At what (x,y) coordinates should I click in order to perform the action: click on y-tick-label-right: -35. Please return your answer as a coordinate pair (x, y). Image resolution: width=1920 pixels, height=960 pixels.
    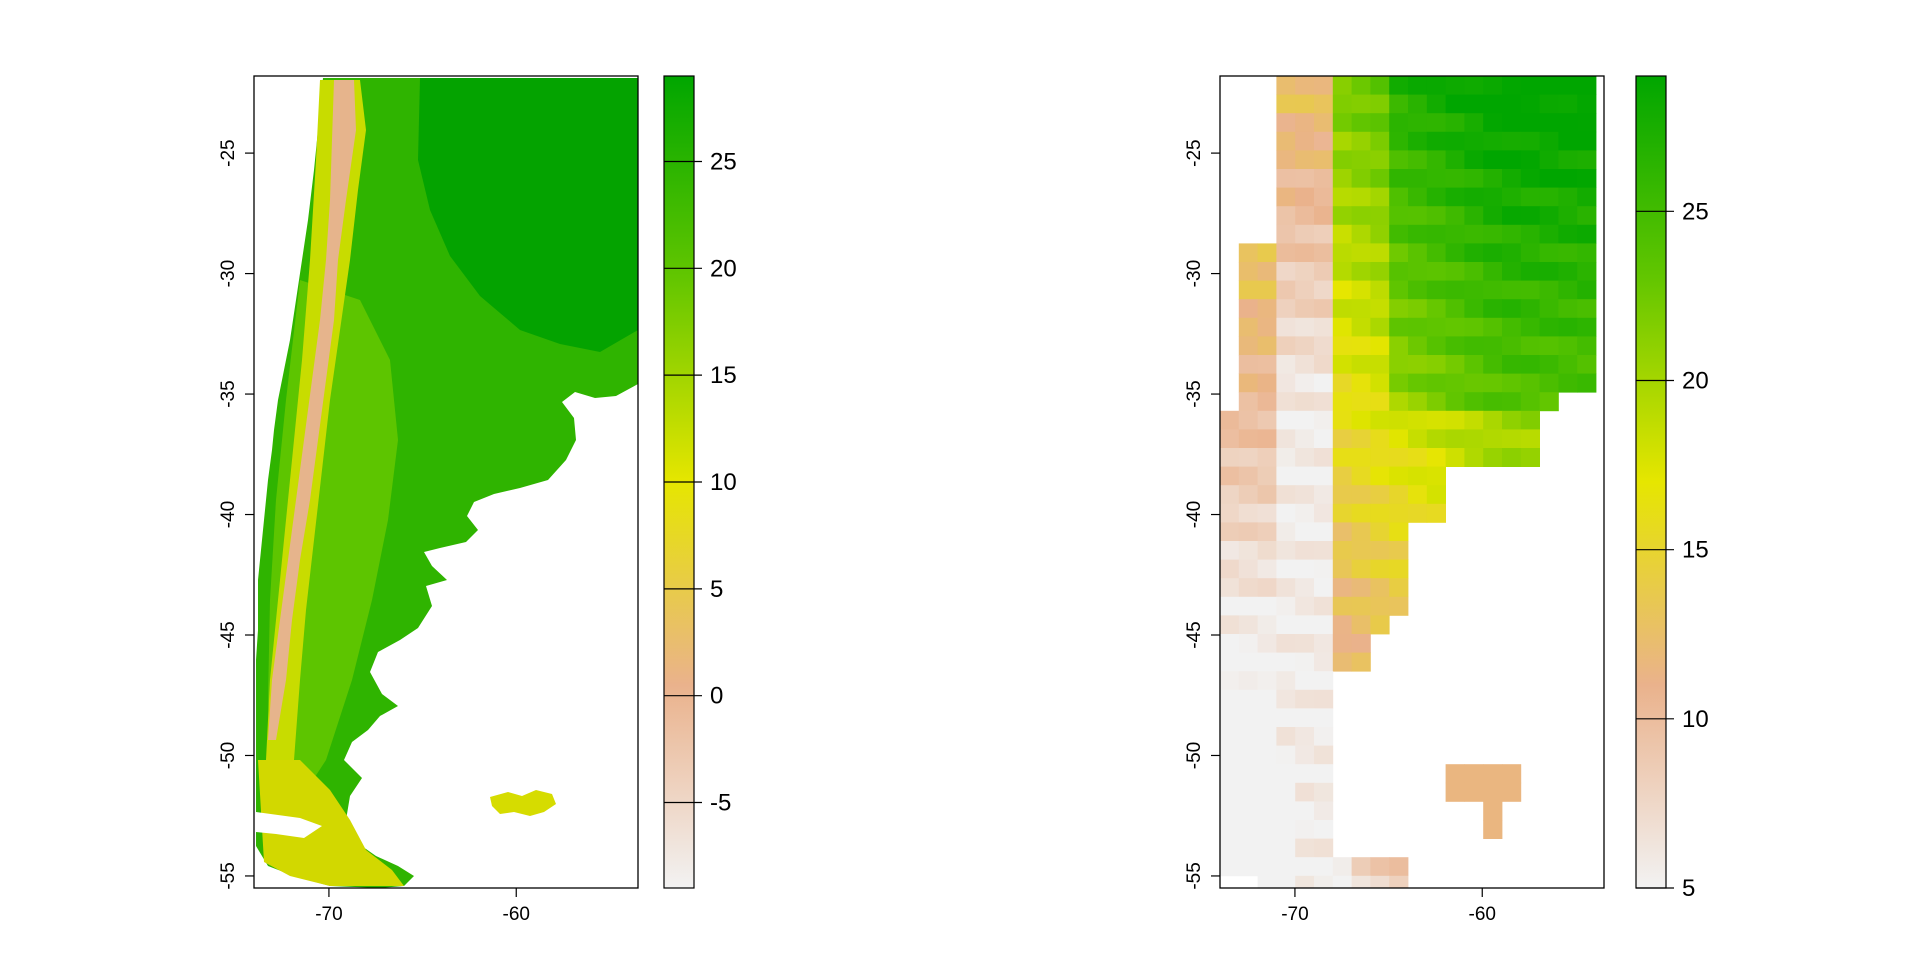
    Looking at the image, I should click on (1194, 393).